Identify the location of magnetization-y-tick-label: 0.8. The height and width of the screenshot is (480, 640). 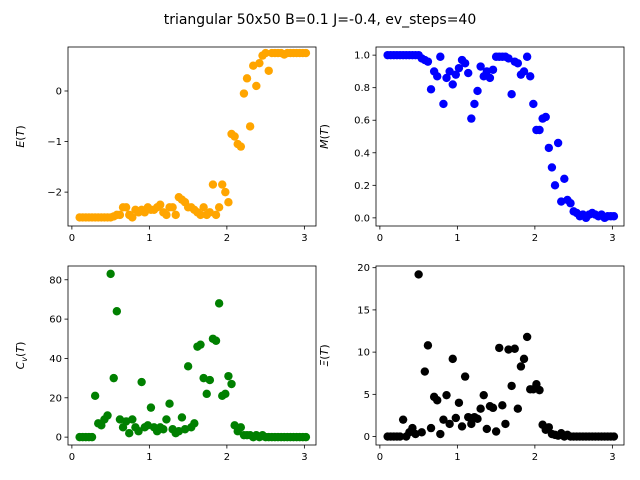
(362, 88).